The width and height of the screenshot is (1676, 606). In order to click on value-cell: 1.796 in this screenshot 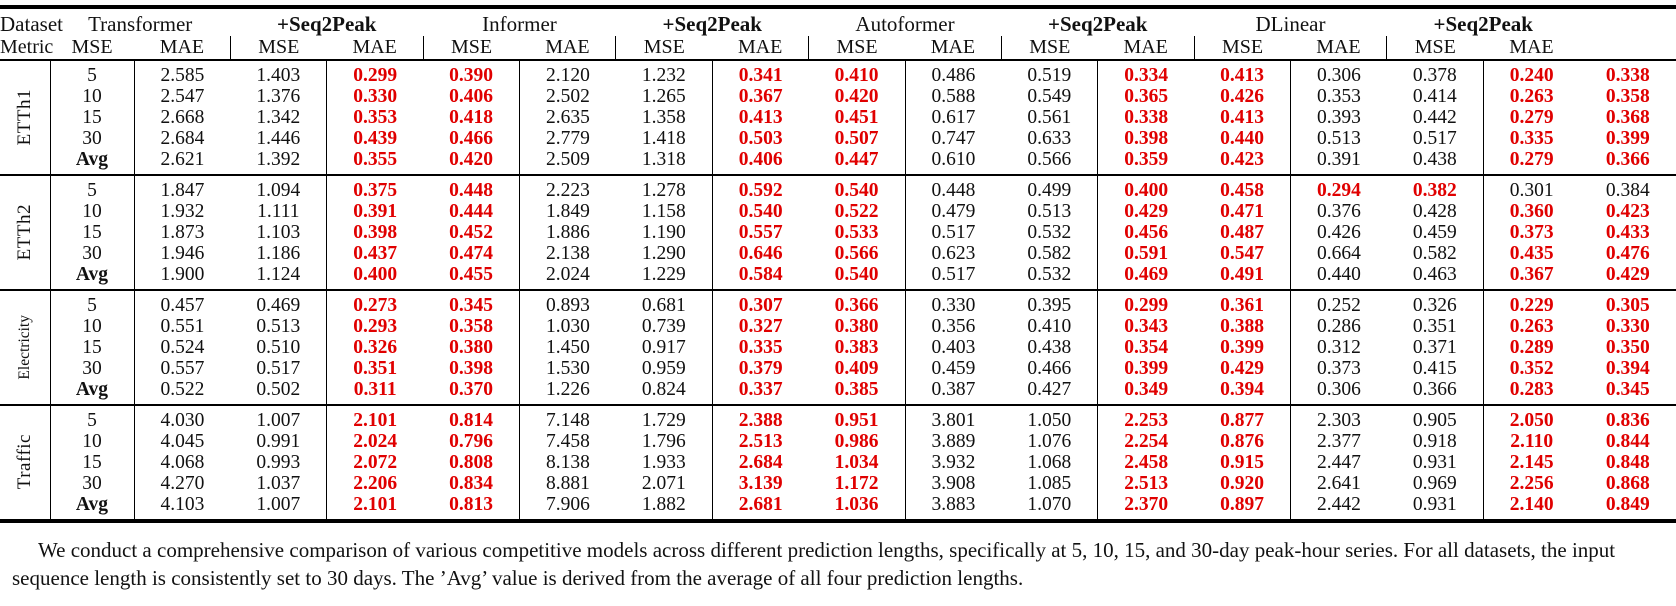, I will do `click(664, 441)`.